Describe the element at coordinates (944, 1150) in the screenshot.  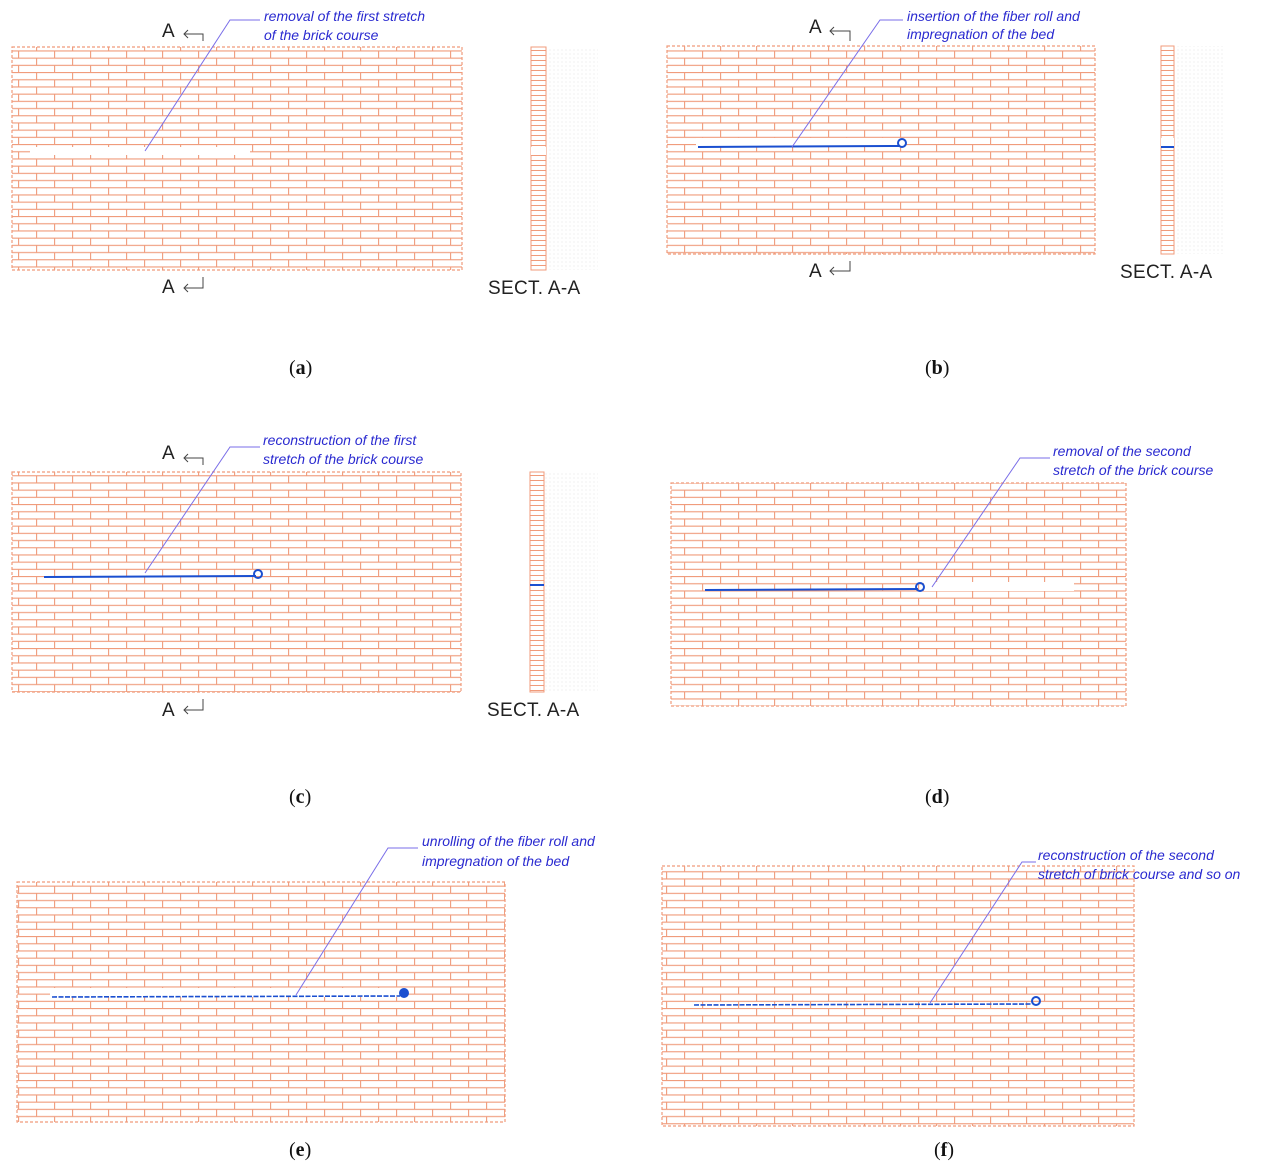
I see `panel-label: (f)` at that location.